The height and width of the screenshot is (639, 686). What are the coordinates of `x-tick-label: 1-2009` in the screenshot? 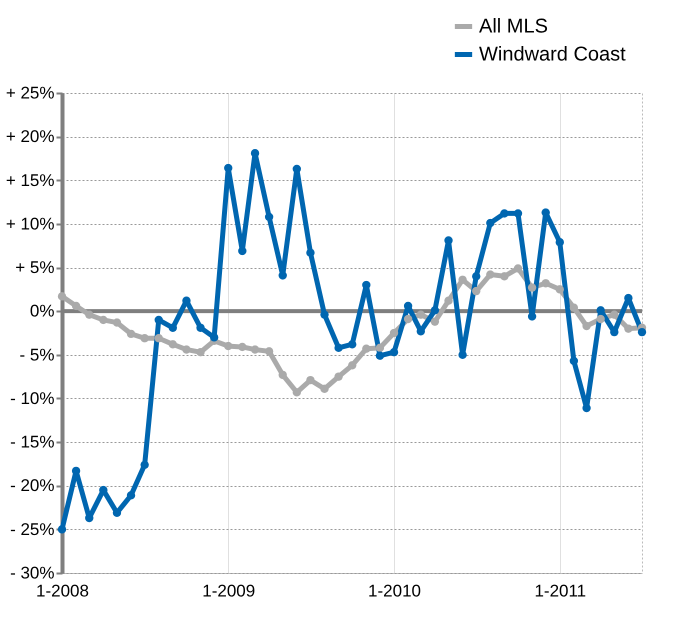 It's located at (229, 591).